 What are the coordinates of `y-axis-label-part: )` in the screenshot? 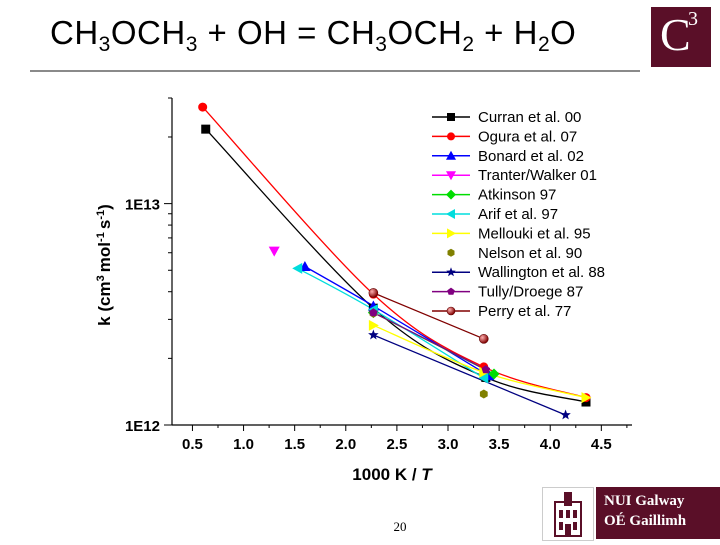 It's located at (104, 207).